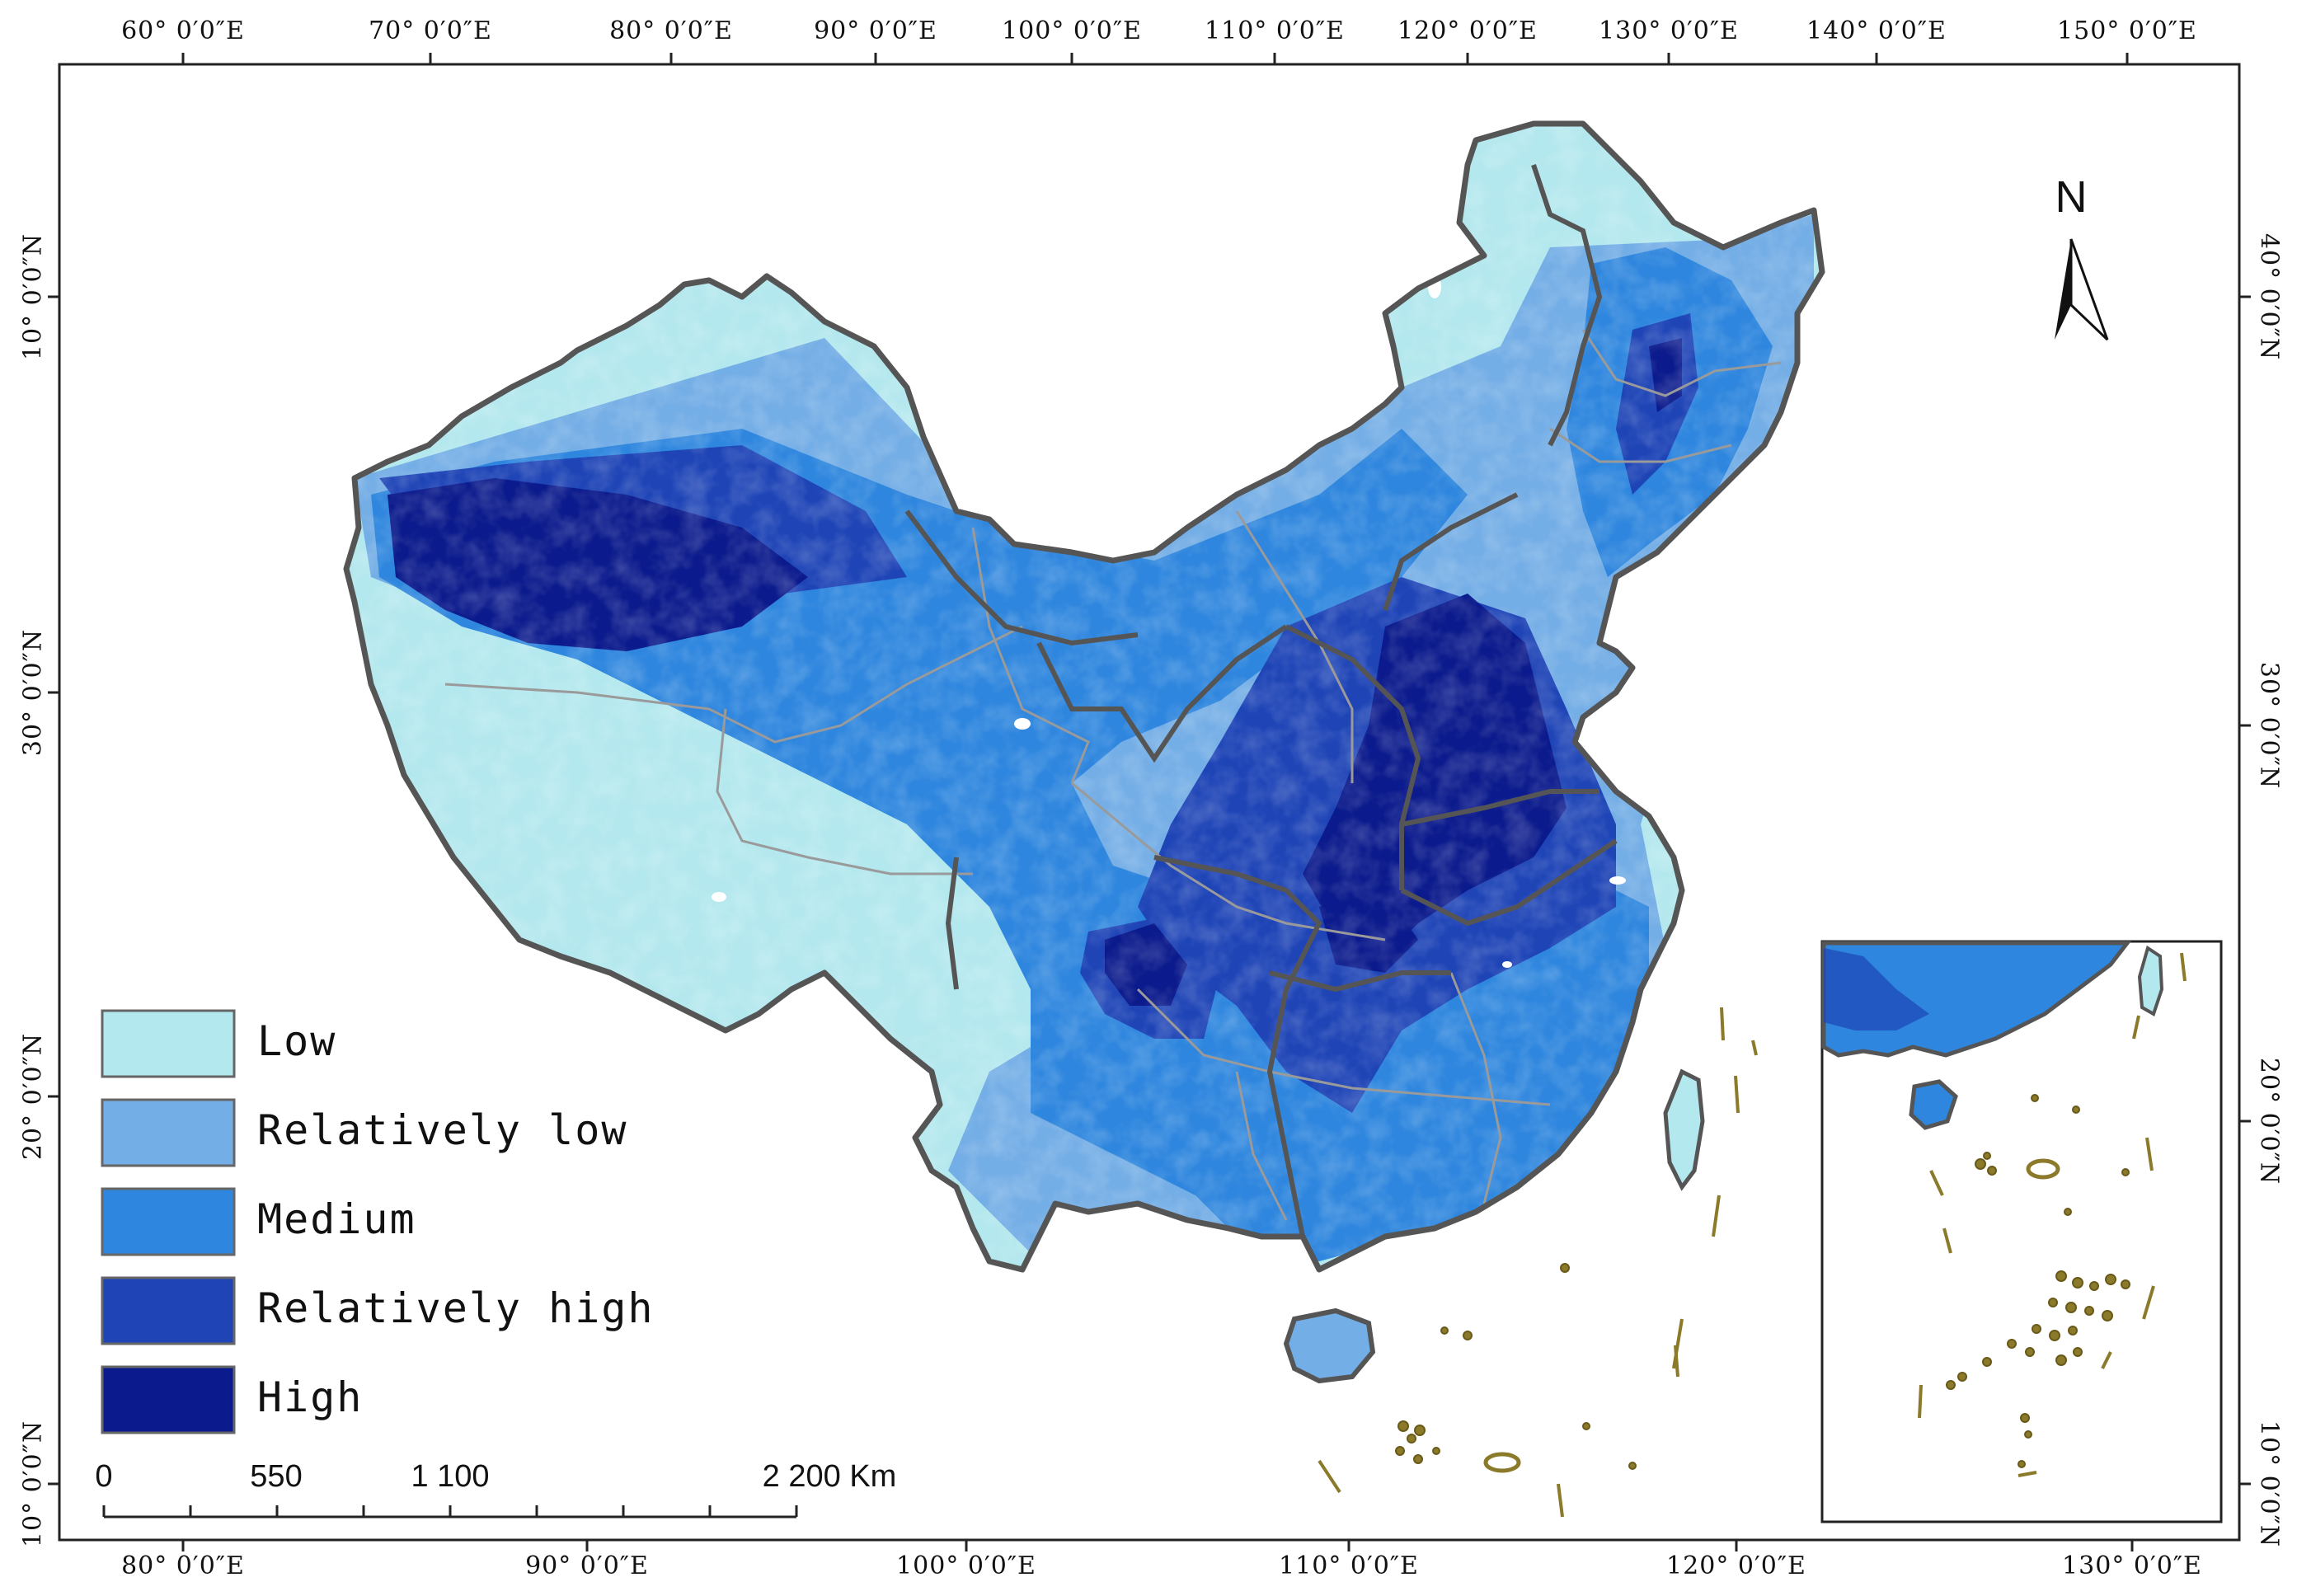 This screenshot has height=1596, width=2297. I want to click on top-tick-label: 80° 0′0″E, so click(671, 30).